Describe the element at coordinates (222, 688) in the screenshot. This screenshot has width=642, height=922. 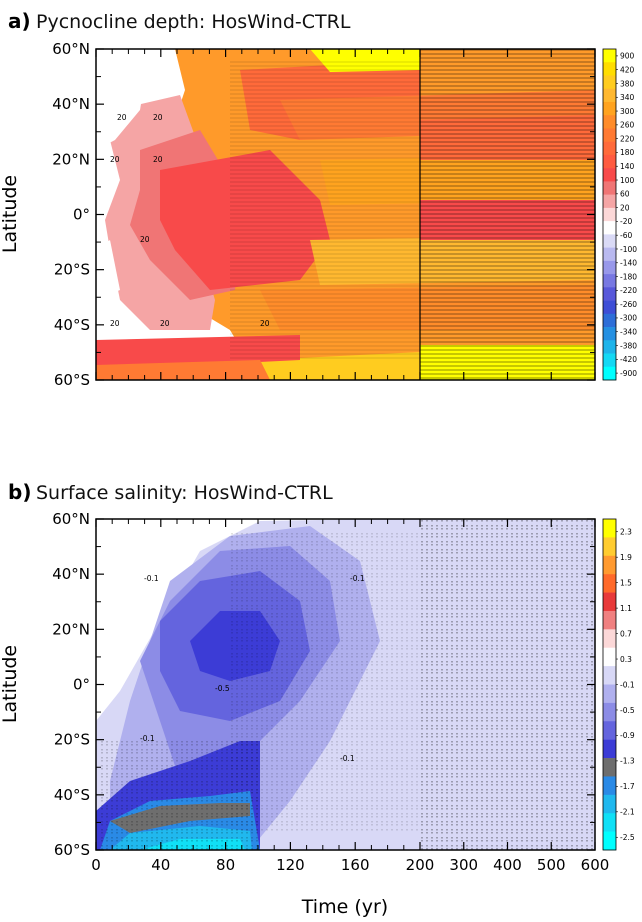
I see `contour-label: -0.5` at that location.